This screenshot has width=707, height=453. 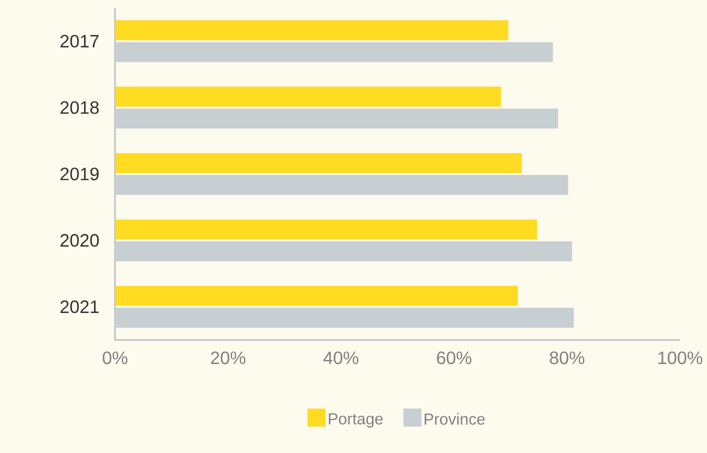 I want to click on x-tick-label: 20%, so click(x=228, y=358).